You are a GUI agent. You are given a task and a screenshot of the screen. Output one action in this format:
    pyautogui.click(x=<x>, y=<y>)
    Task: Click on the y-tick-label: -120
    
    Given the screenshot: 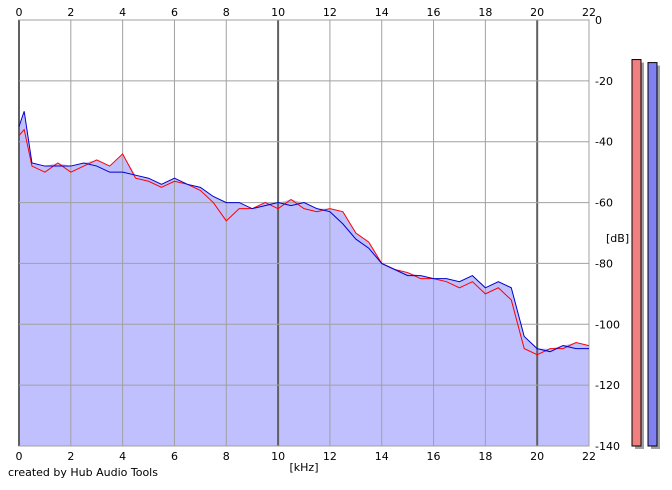 What is the action you would take?
    pyautogui.click(x=607, y=385)
    